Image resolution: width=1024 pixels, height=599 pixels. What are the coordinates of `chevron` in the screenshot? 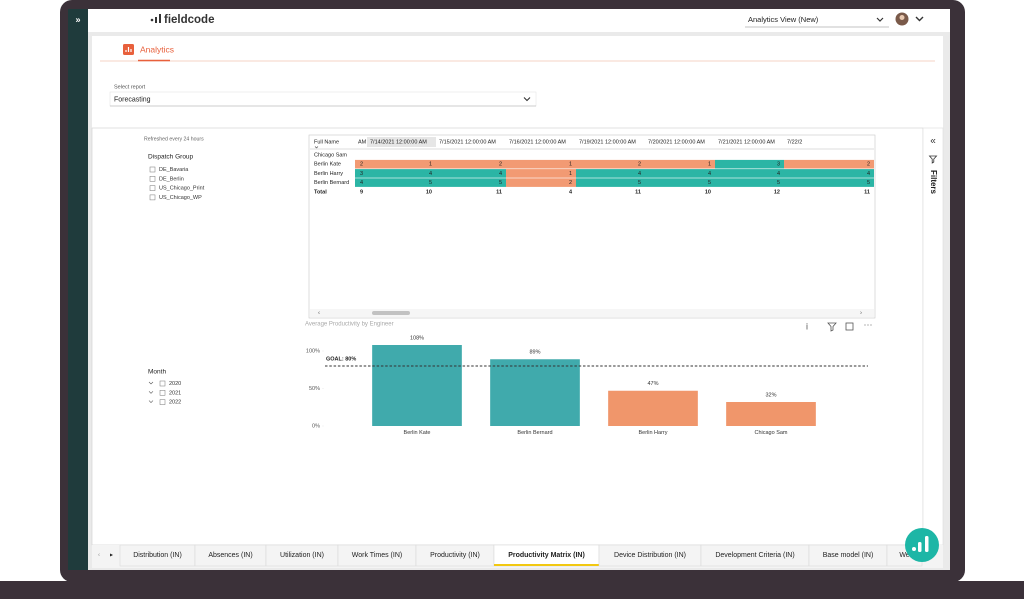 It's located at (919, 19).